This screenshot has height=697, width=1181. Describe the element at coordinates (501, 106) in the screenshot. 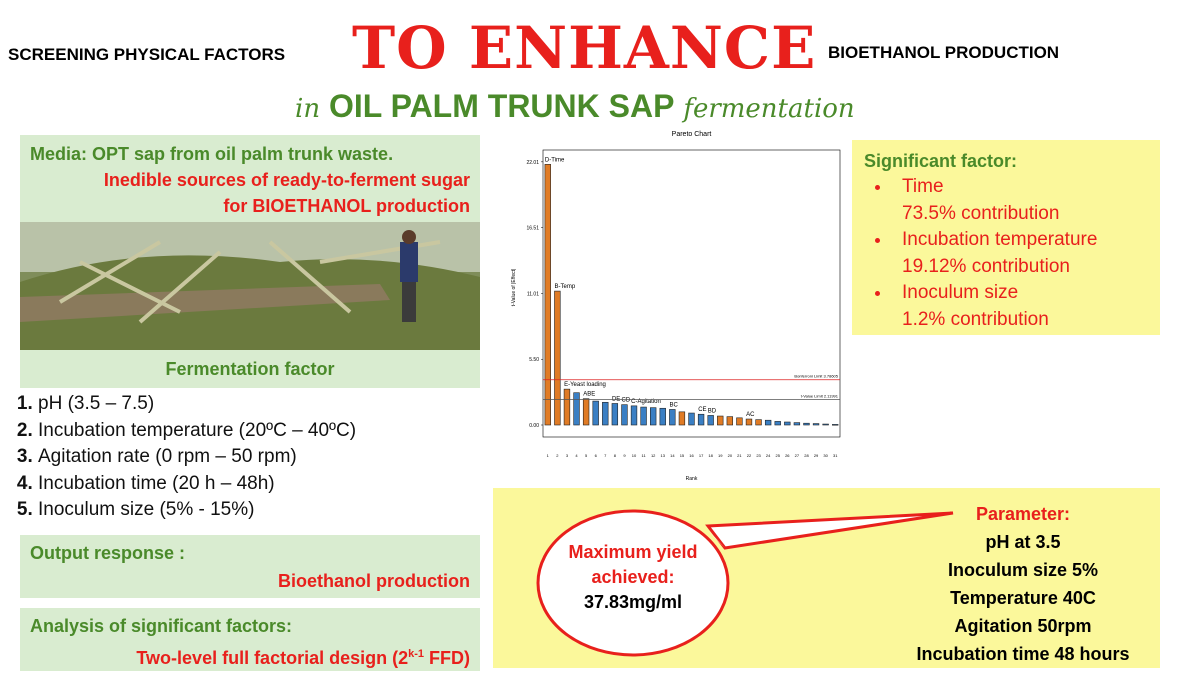

I see `subtitle-main: OIL PALM TRUNK SAP` at that location.